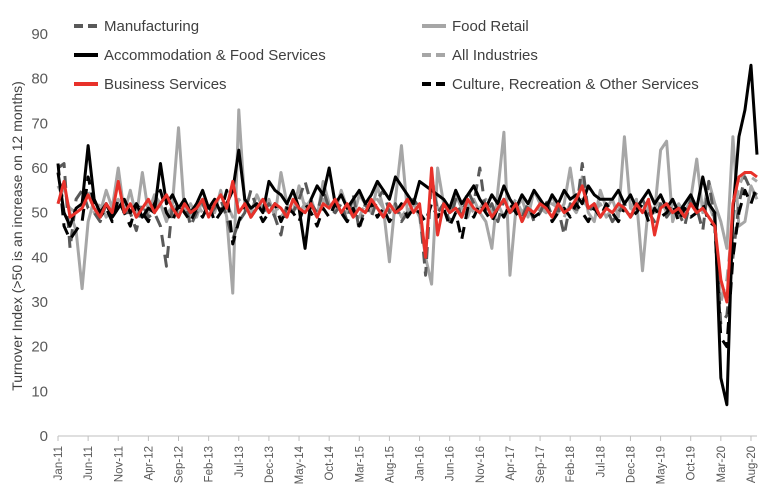  I want to click on legend-label: All Industries, so click(495, 55).